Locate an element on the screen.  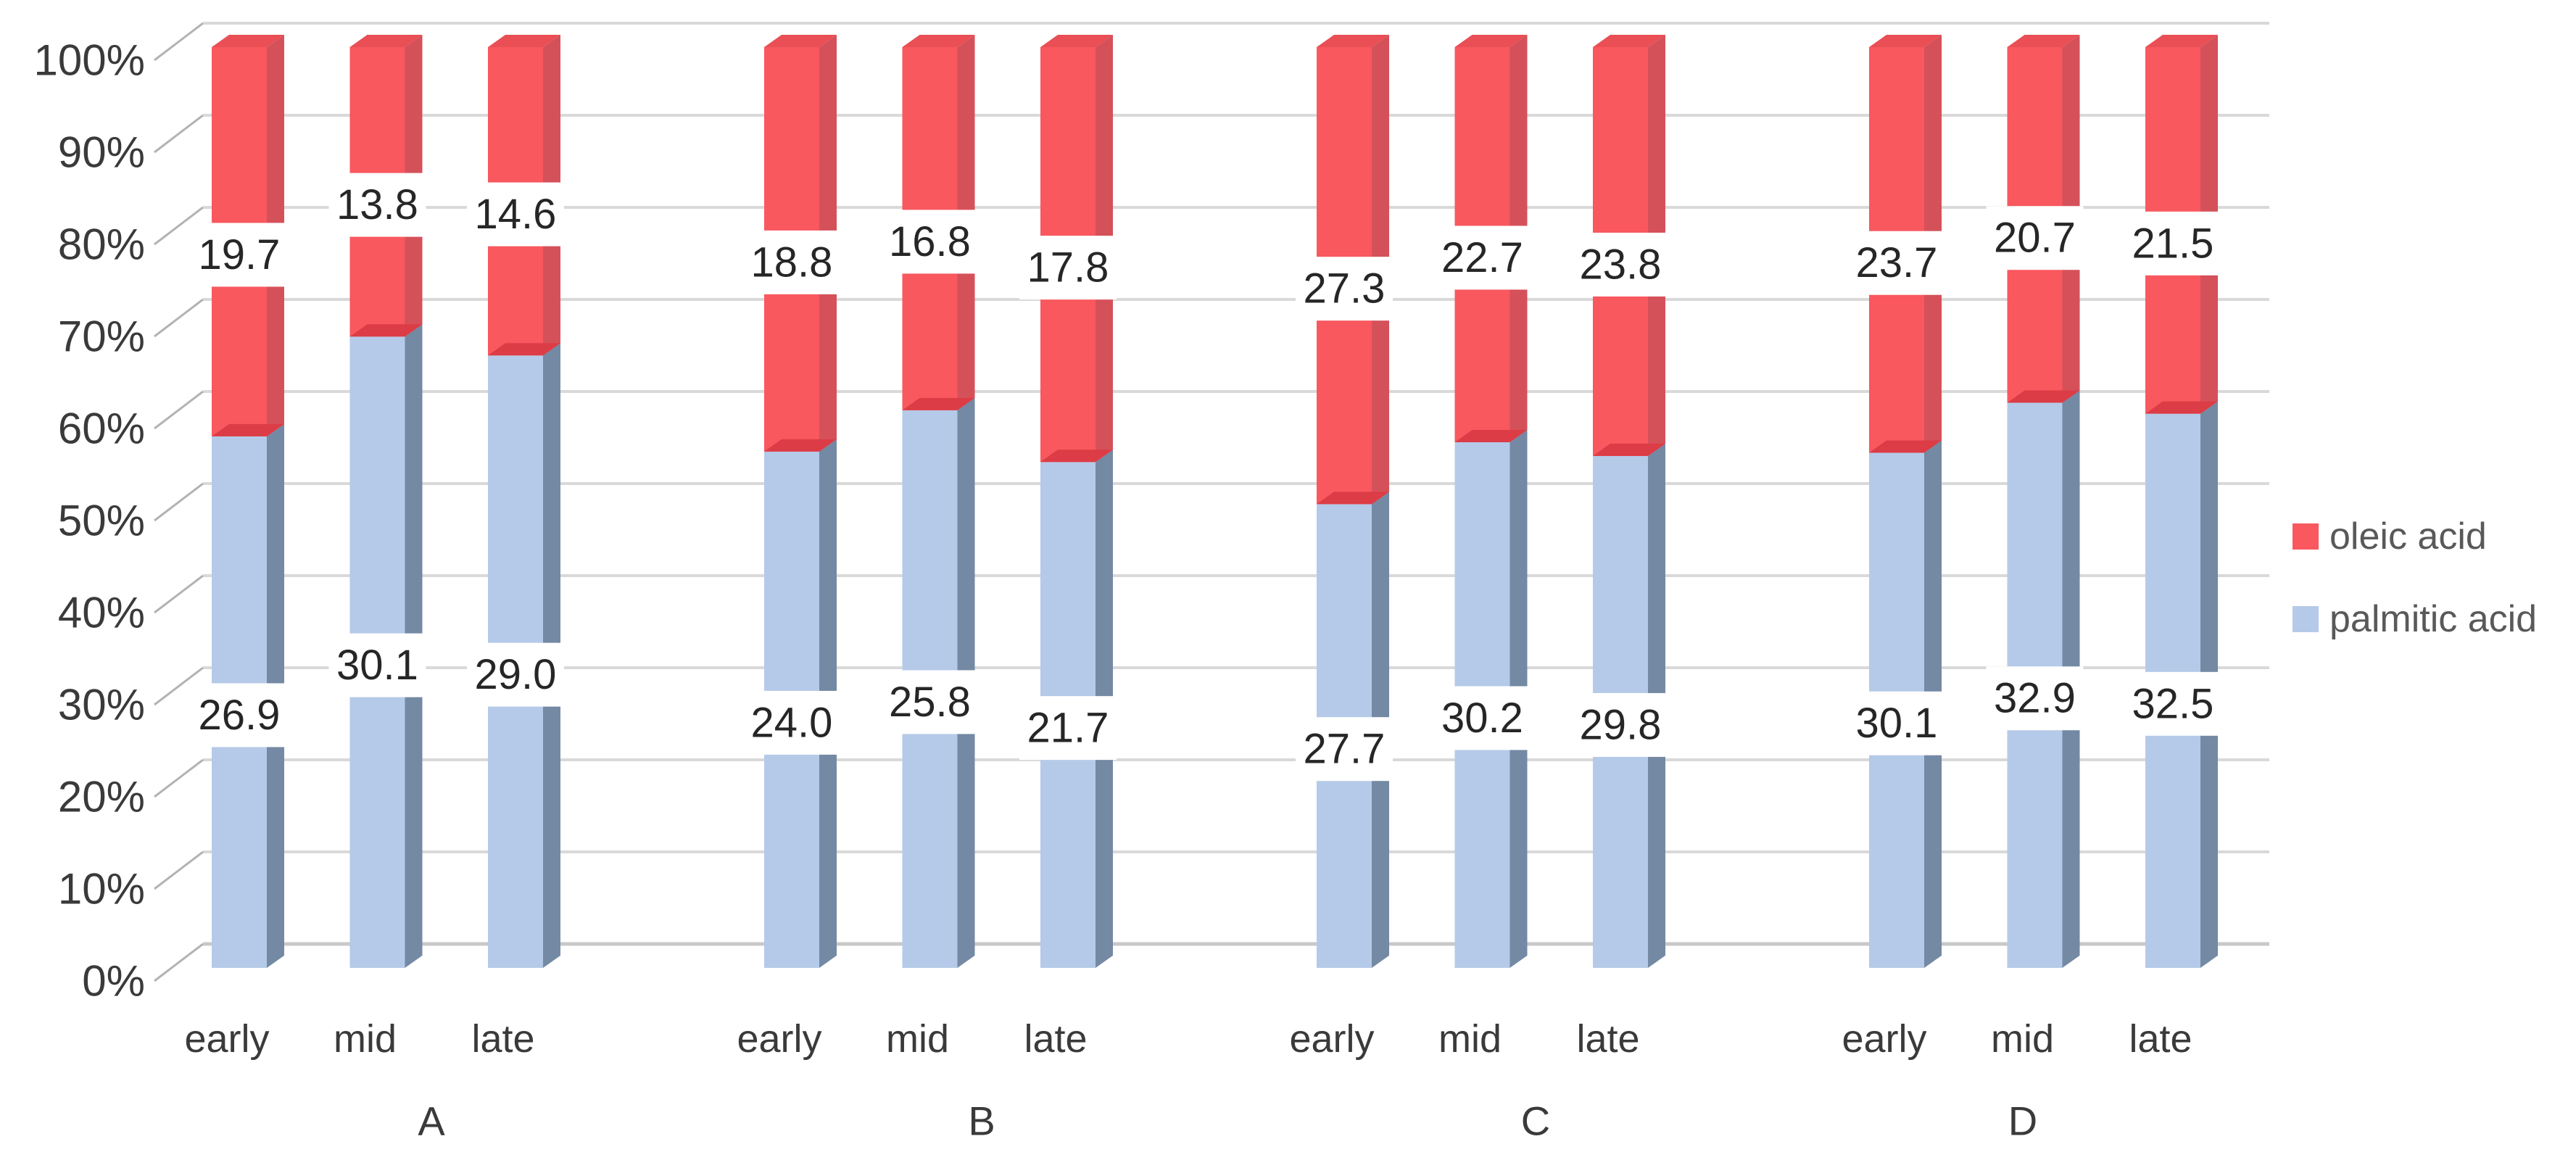
category-label-D-late: late is located at coordinates (2160, 1039).